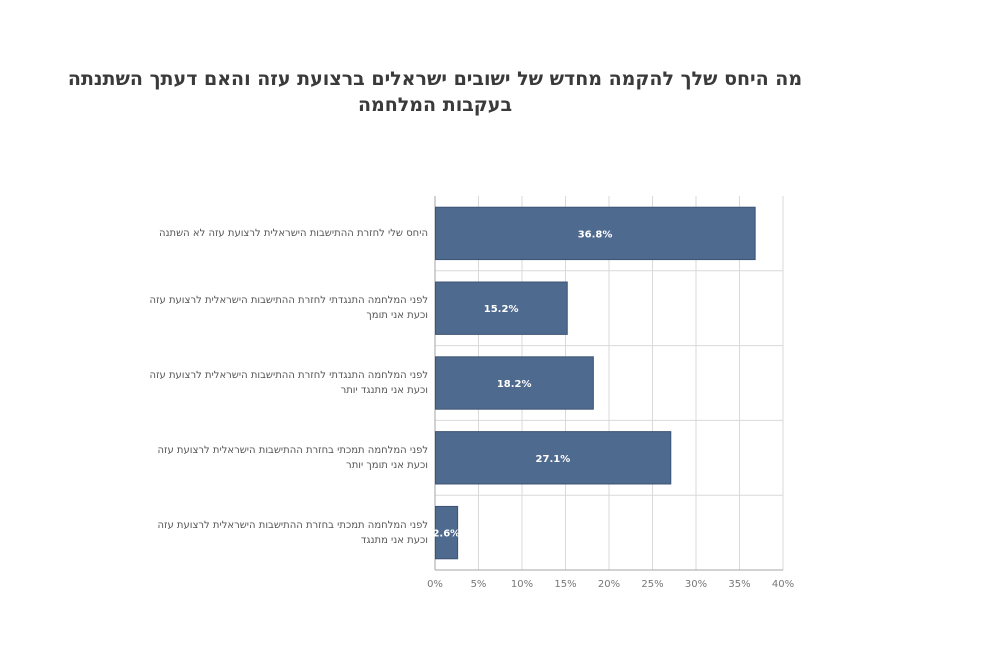  I want to click on x-tick-label: 40%, so click(783, 584).